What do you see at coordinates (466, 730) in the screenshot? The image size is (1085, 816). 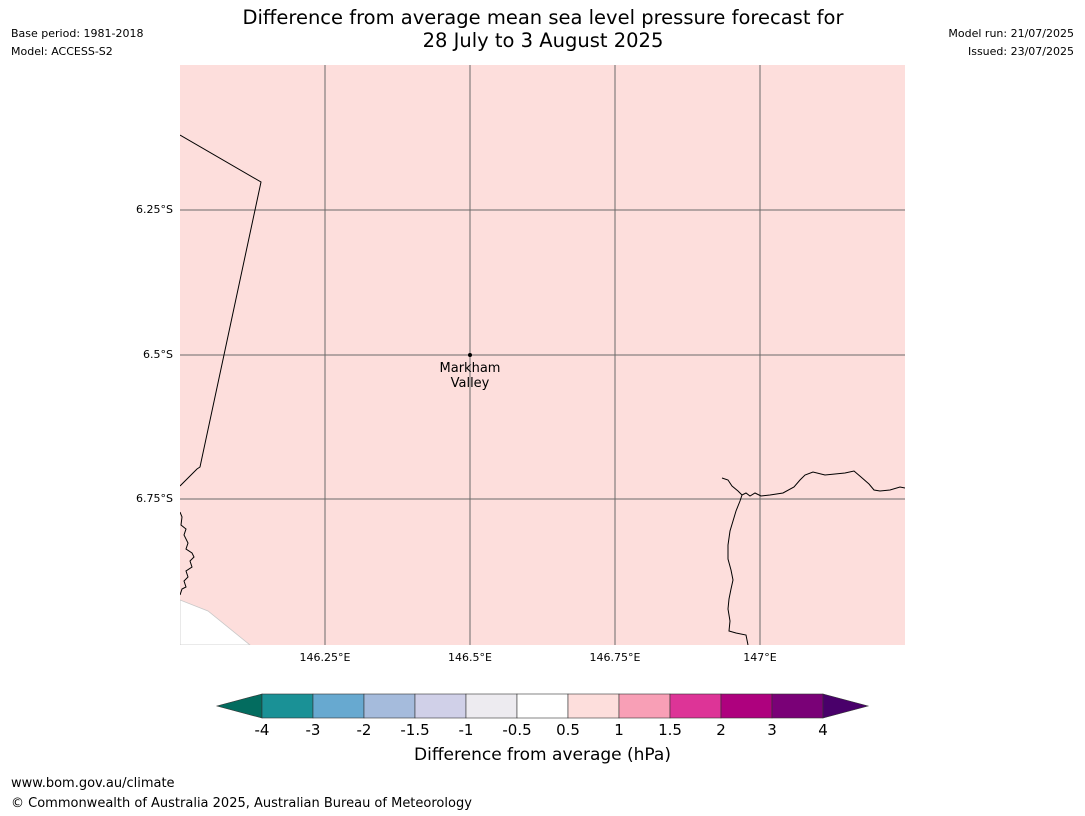 I see `colorbar-tick-label: -1` at bounding box center [466, 730].